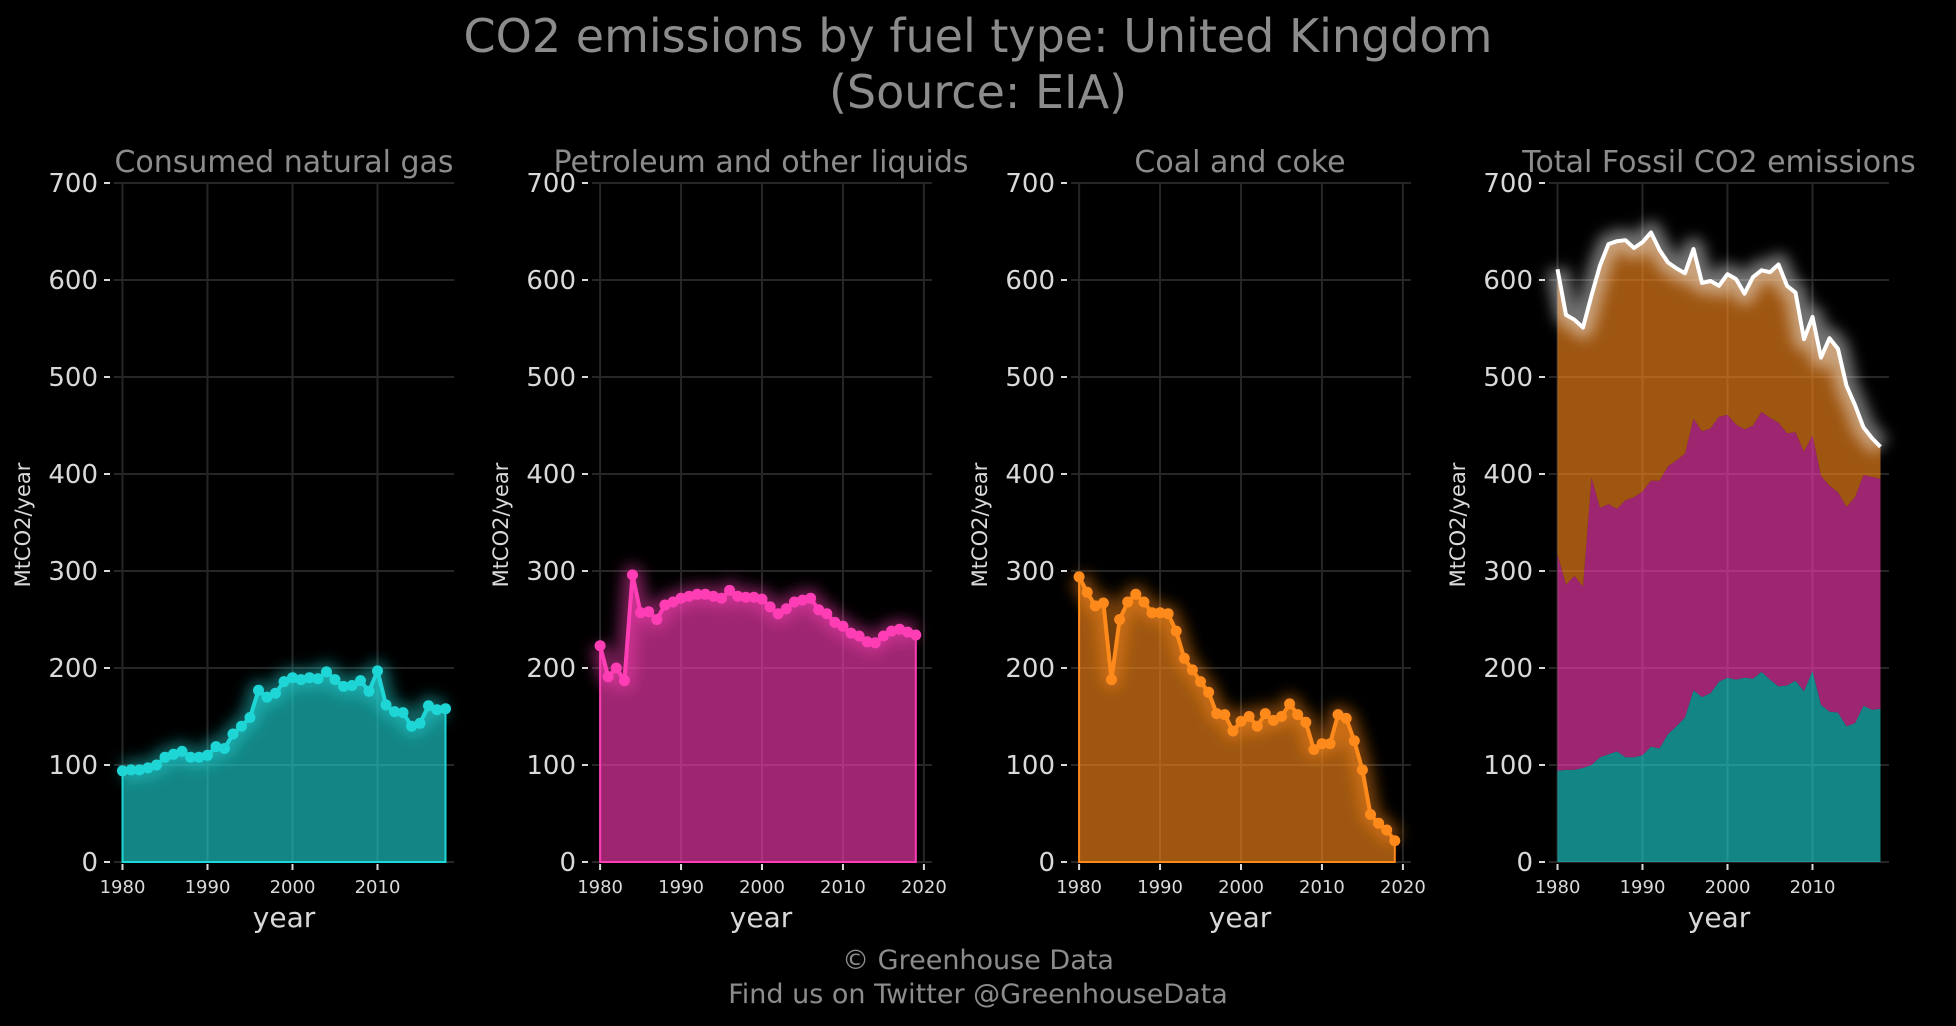 This screenshot has width=1956, height=1026. Describe the element at coordinates (139, 770) in the screenshot. I see `data-point-1982` at that location.